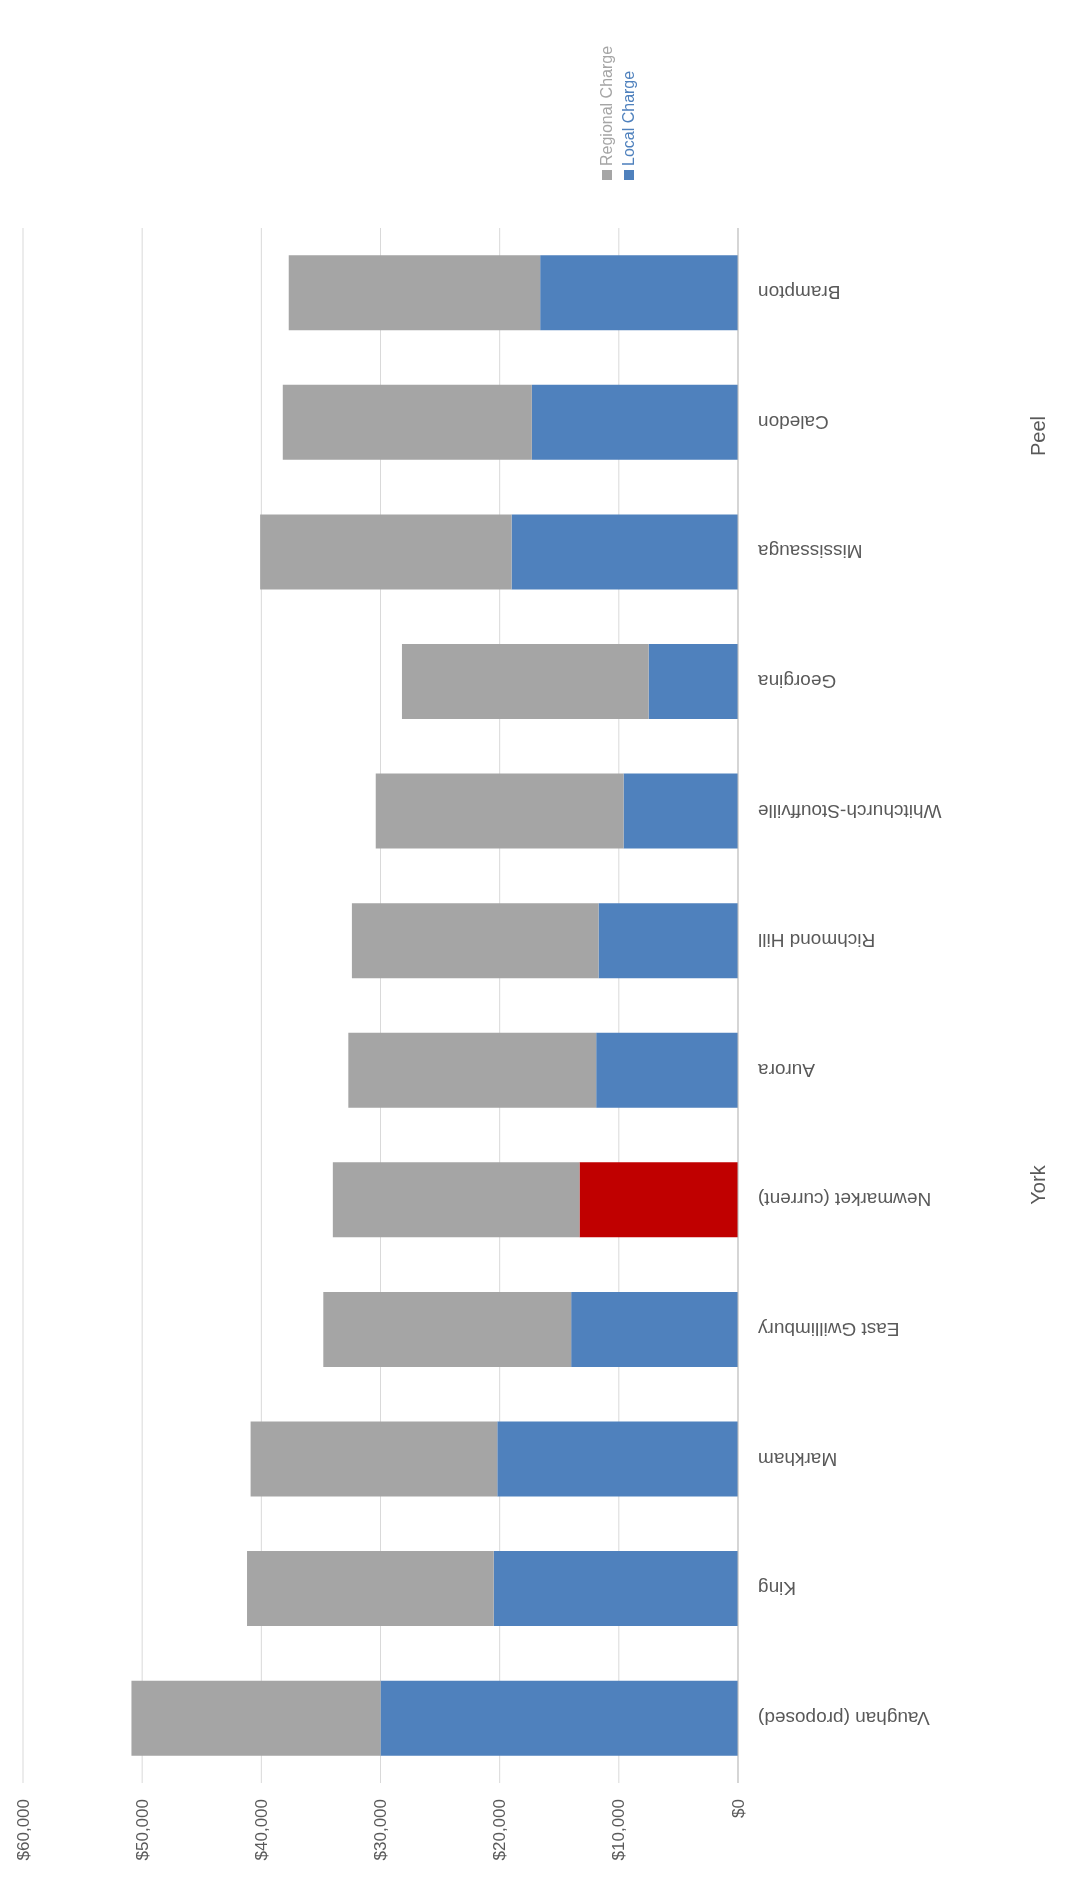 The width and height of the screenshot is (1066, 1883). Describe the element at coordinates (786, 1070) in the screenshot. I see `y-tick-label: Aurora` at that location.